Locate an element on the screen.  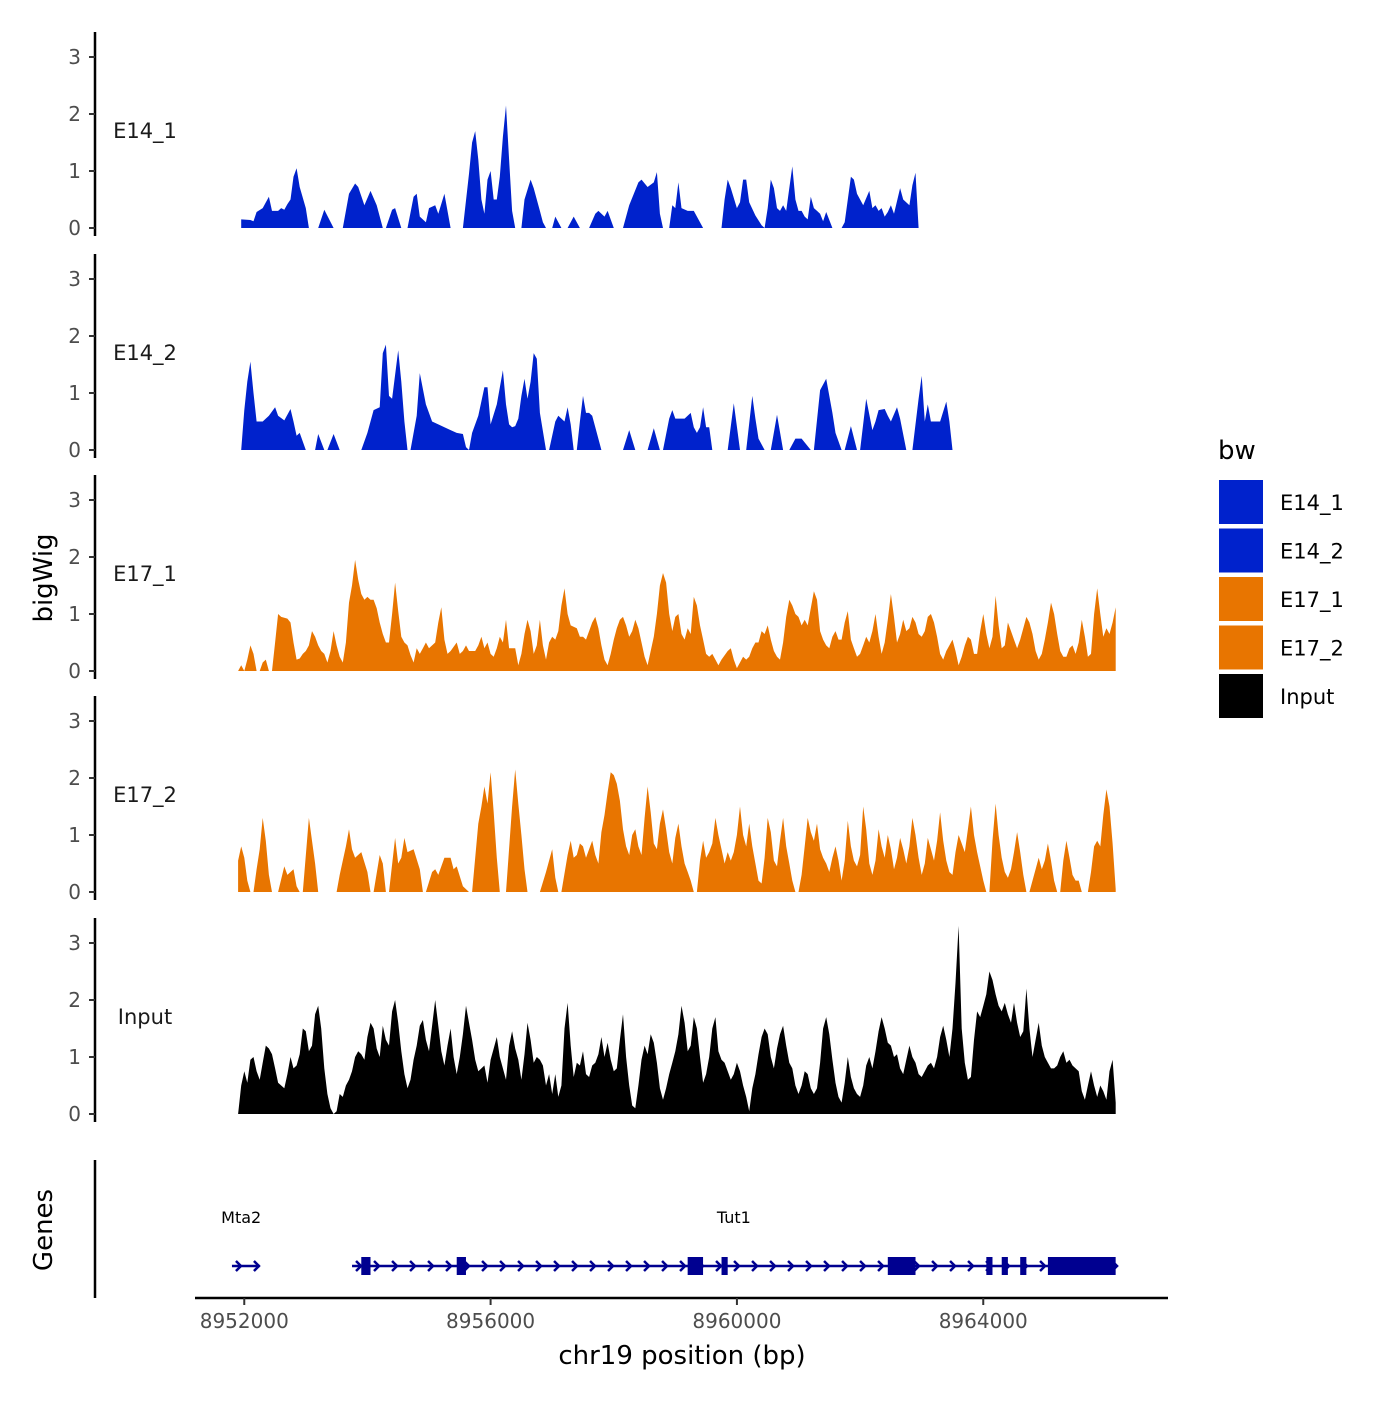
legend-item-e14-1: E14_1 is located at coordinates (1281, 502).